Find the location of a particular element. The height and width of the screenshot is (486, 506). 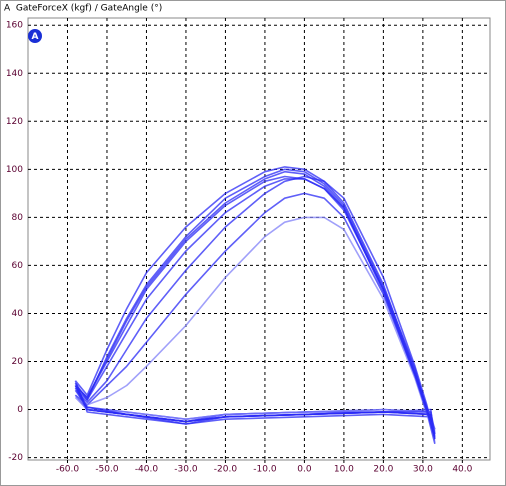

y-tick-label: 100 is located at coordinates (14, 170).